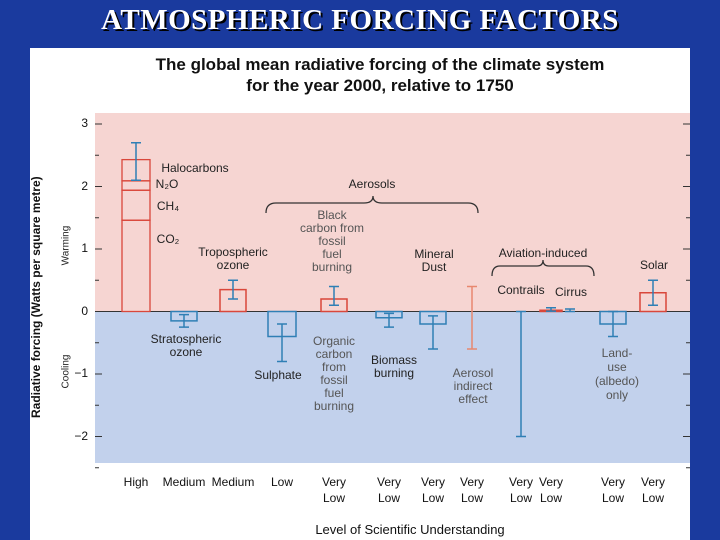 The height and width of the screenshot is (540, 720). I want to click on category-label: Halocarbons, so click(195, 168).